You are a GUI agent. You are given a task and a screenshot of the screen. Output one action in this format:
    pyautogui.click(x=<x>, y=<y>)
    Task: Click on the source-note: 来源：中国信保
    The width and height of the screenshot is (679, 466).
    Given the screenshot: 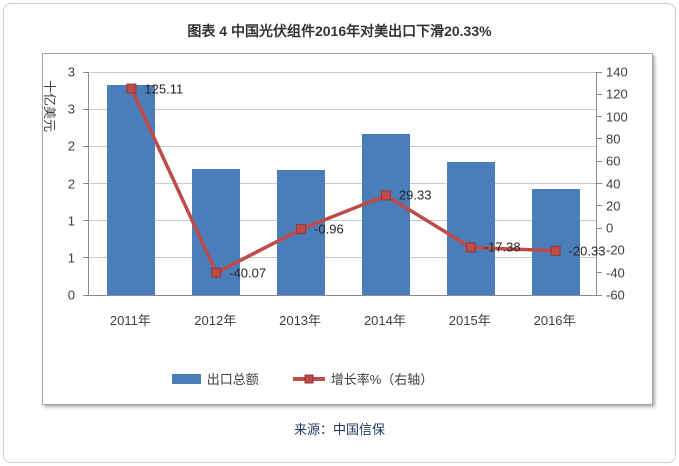 What is the action you would take?
    pyautogui.click(x=339, y=429)
    